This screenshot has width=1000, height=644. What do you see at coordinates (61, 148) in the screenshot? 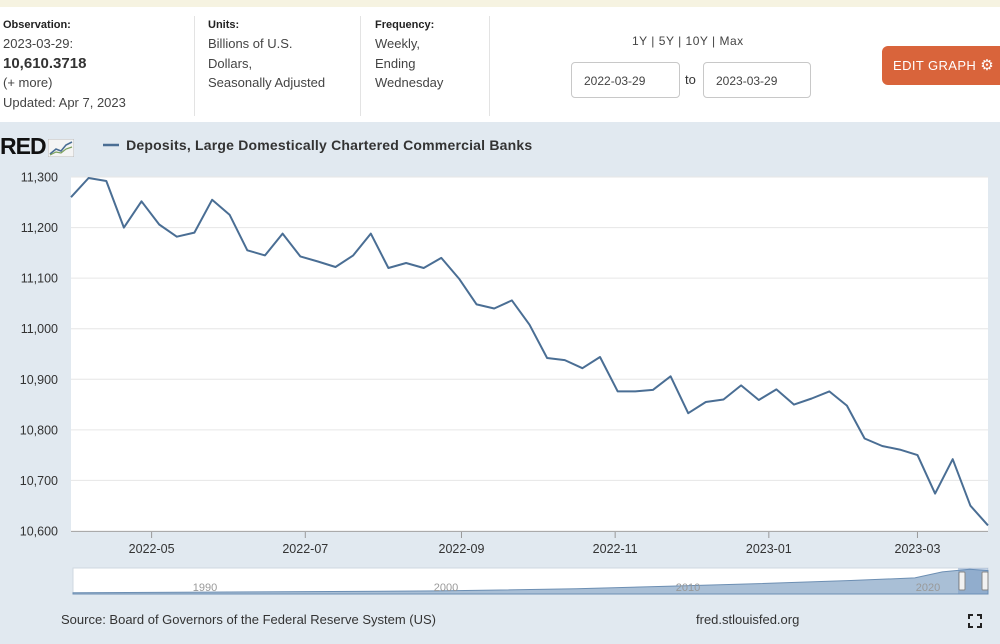
I see `logo-graph-icon` at bounding box center [61, 148].